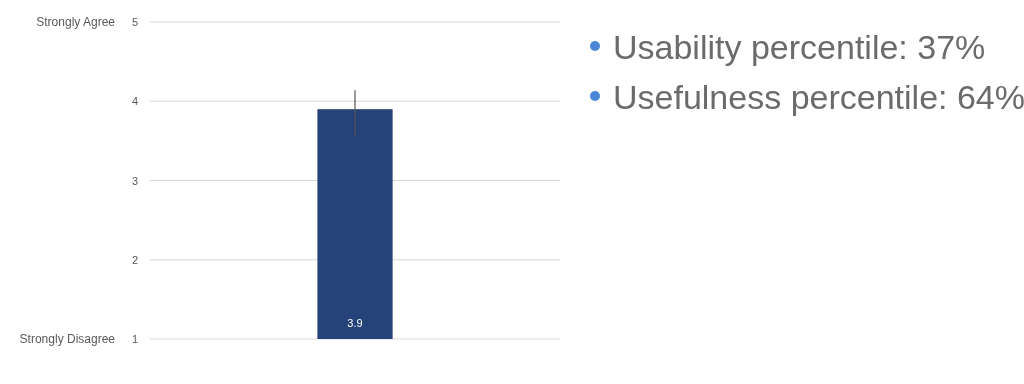 This screenshot has width=1024, height=384. What do you see at coordinates (355, 323) in the screenshot?
I see `data-label: 3.9` at bounding box center [355, 323].